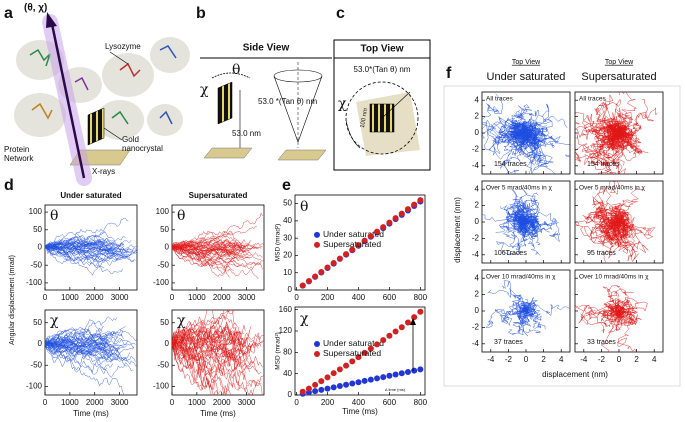  What do you see at coordinates (561, 359) in the screenshot?
I see `x-tick-label: 4` at bounding box center [561, 359].